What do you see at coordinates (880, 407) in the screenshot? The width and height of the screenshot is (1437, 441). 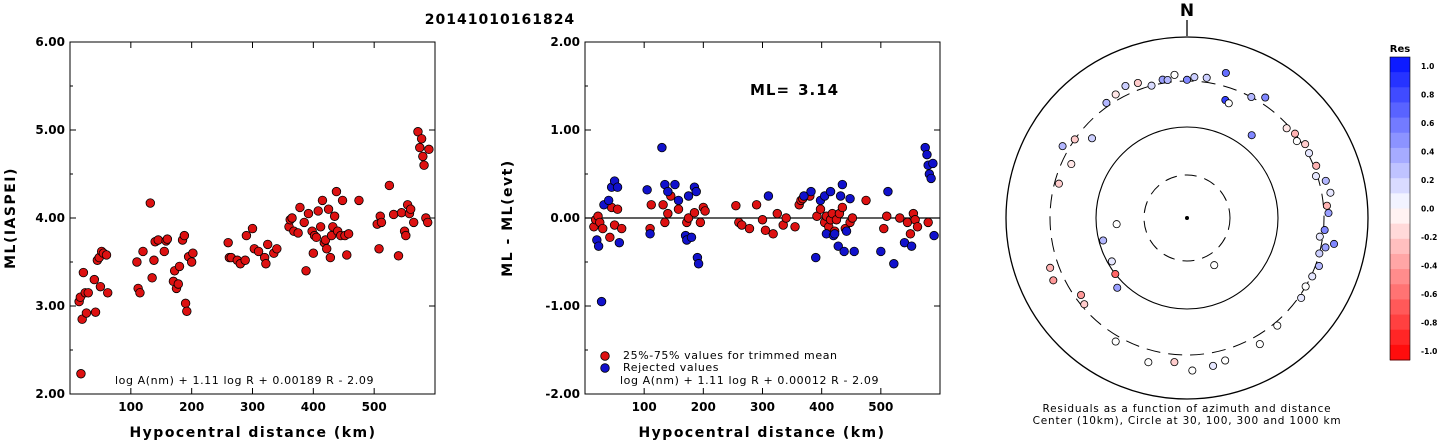 I see `x-tick-label: 500` at bounding box center [880, 407].